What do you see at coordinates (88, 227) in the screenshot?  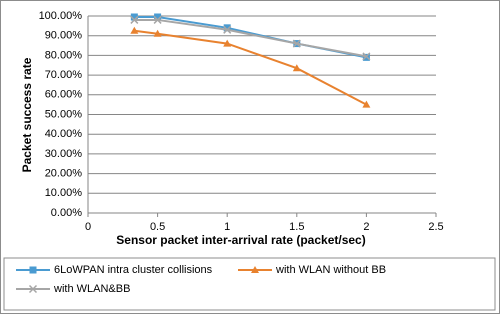 I see `x-tick-label: 0` at bounding box center [88, 227].